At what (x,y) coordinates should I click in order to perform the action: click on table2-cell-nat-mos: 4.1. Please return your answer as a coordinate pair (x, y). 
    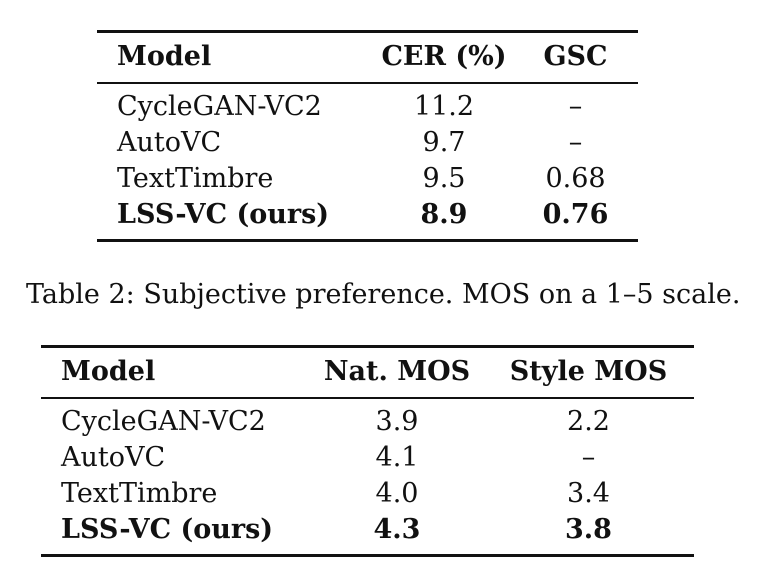
    Looking at the image, I should click on (397, 458).